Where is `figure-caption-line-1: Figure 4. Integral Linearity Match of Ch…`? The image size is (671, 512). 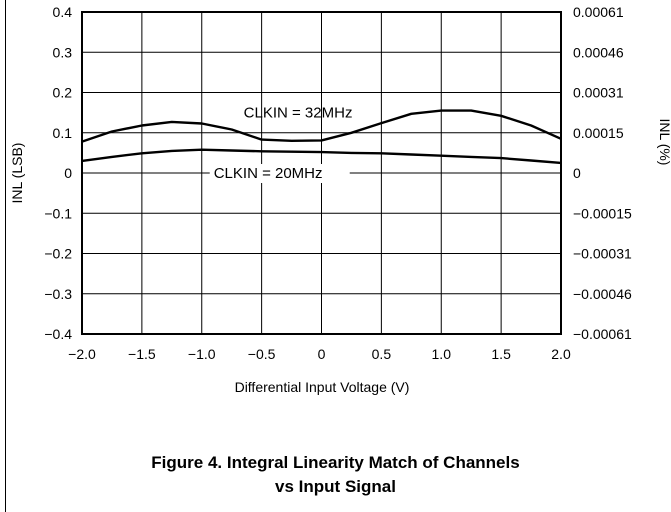
figure-caption-line-1: Figure 4. Integral Linearity Match of Ch… is located at coordinates (335, 462).